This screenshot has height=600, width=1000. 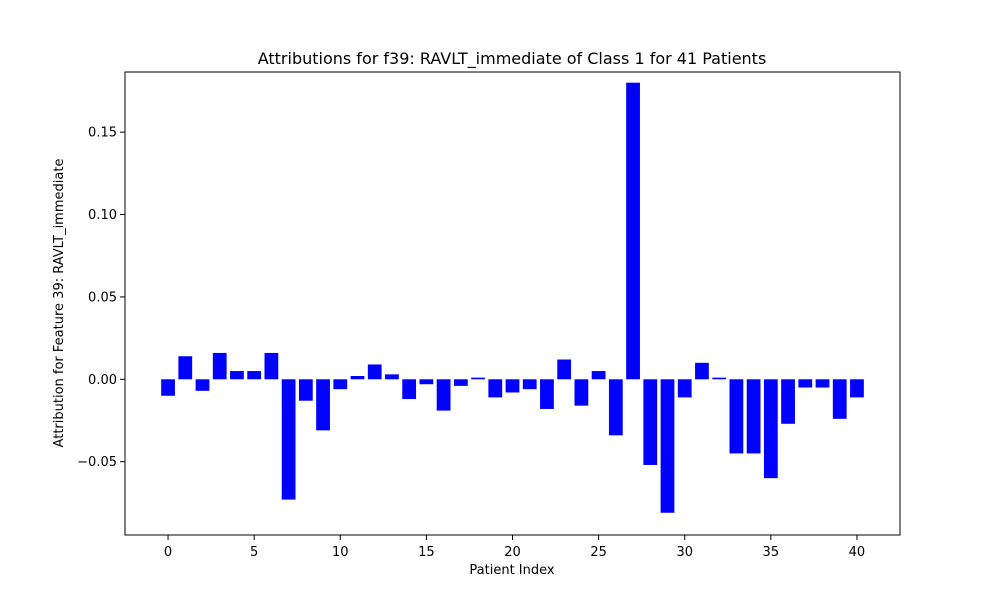 What do you see at coordinates (102, 133) in the screenshot?
I see `y-tick-label: 0.15` at bounding box center [102, 133].